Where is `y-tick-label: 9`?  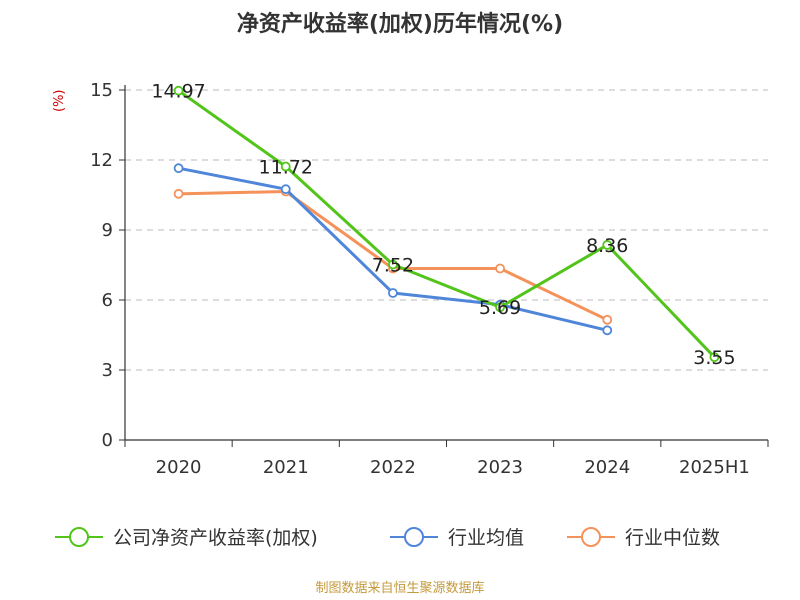 y-tick-label: 9 is located at coordinates (107, 230).